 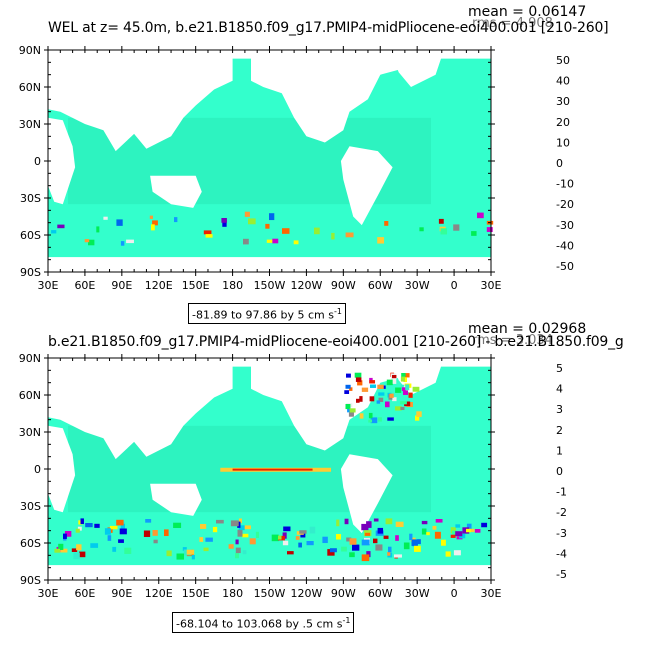 I want to click on lat-label: 30S, so click(x=30, y=506).